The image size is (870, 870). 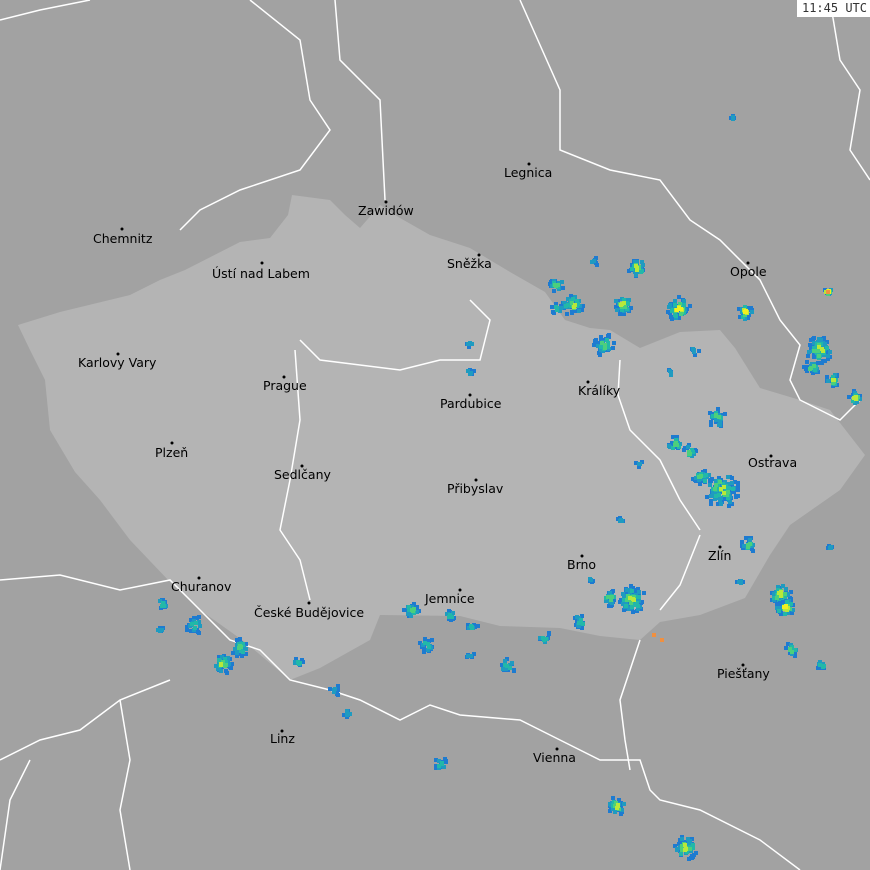 I want to click on city-label: Legnica, so click(x=528, y=172).